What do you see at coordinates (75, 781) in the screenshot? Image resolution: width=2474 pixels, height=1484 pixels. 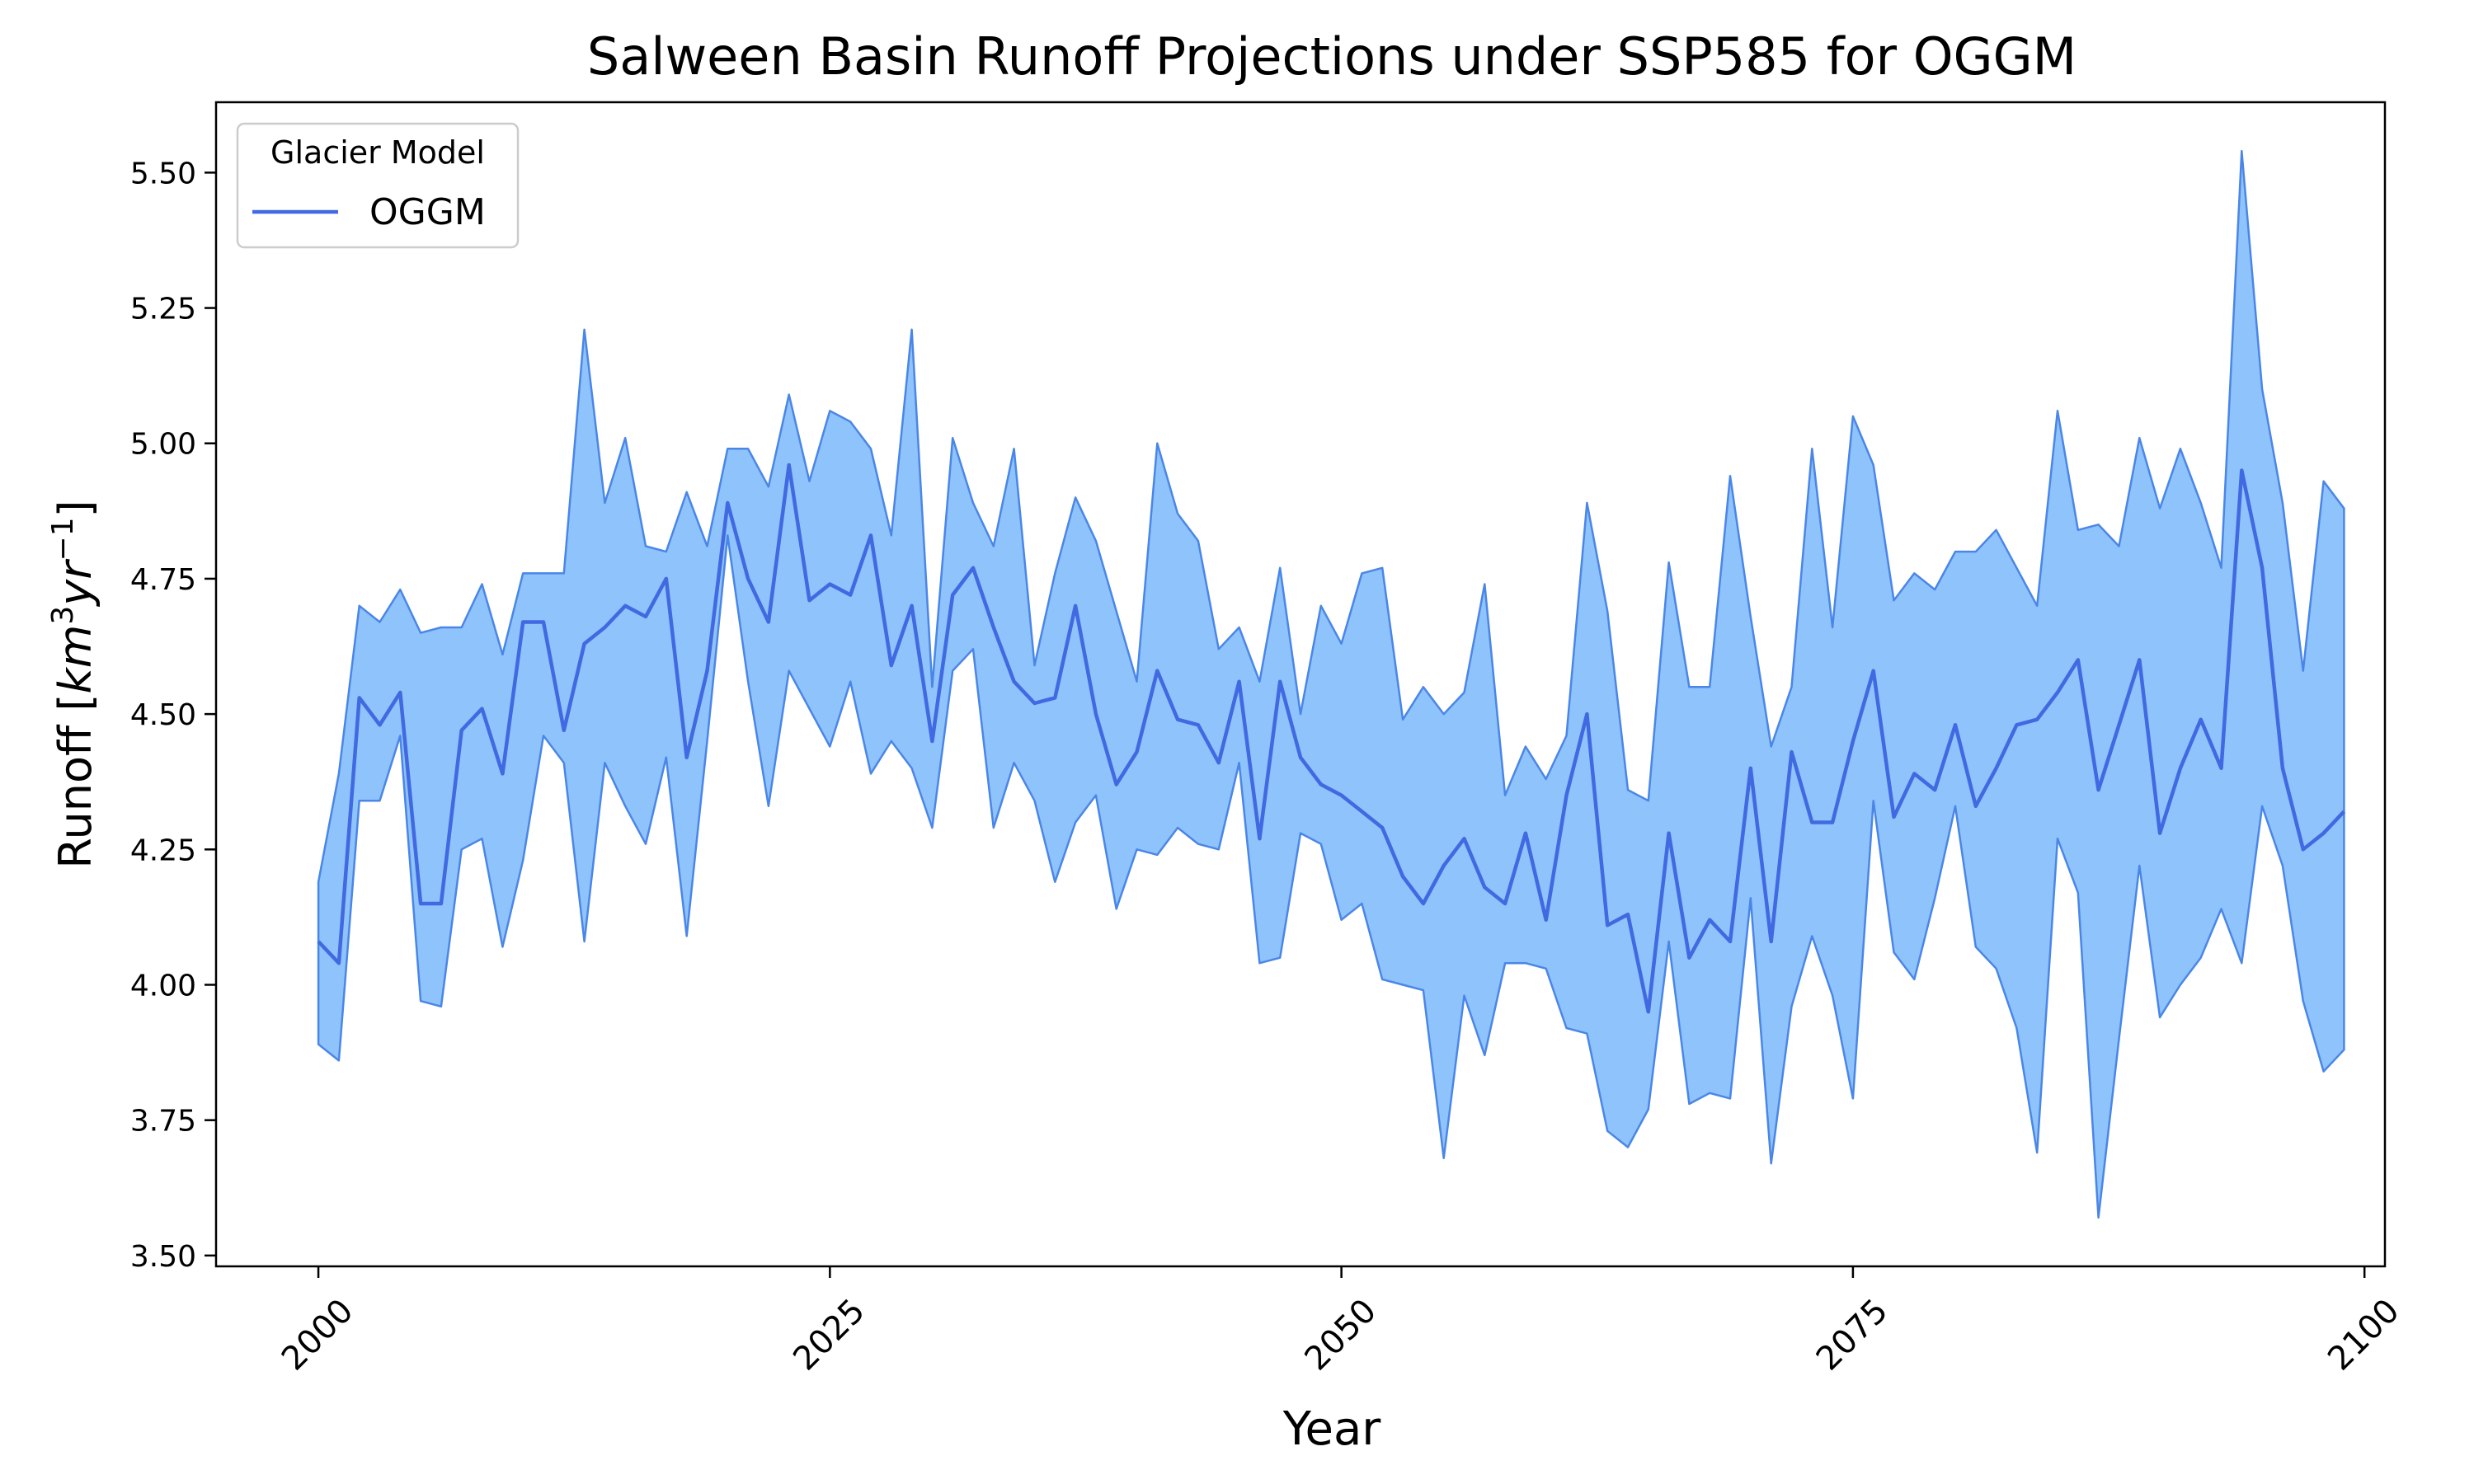 I see `y-label-main: Runoff [` at bounding box center [75, 781].